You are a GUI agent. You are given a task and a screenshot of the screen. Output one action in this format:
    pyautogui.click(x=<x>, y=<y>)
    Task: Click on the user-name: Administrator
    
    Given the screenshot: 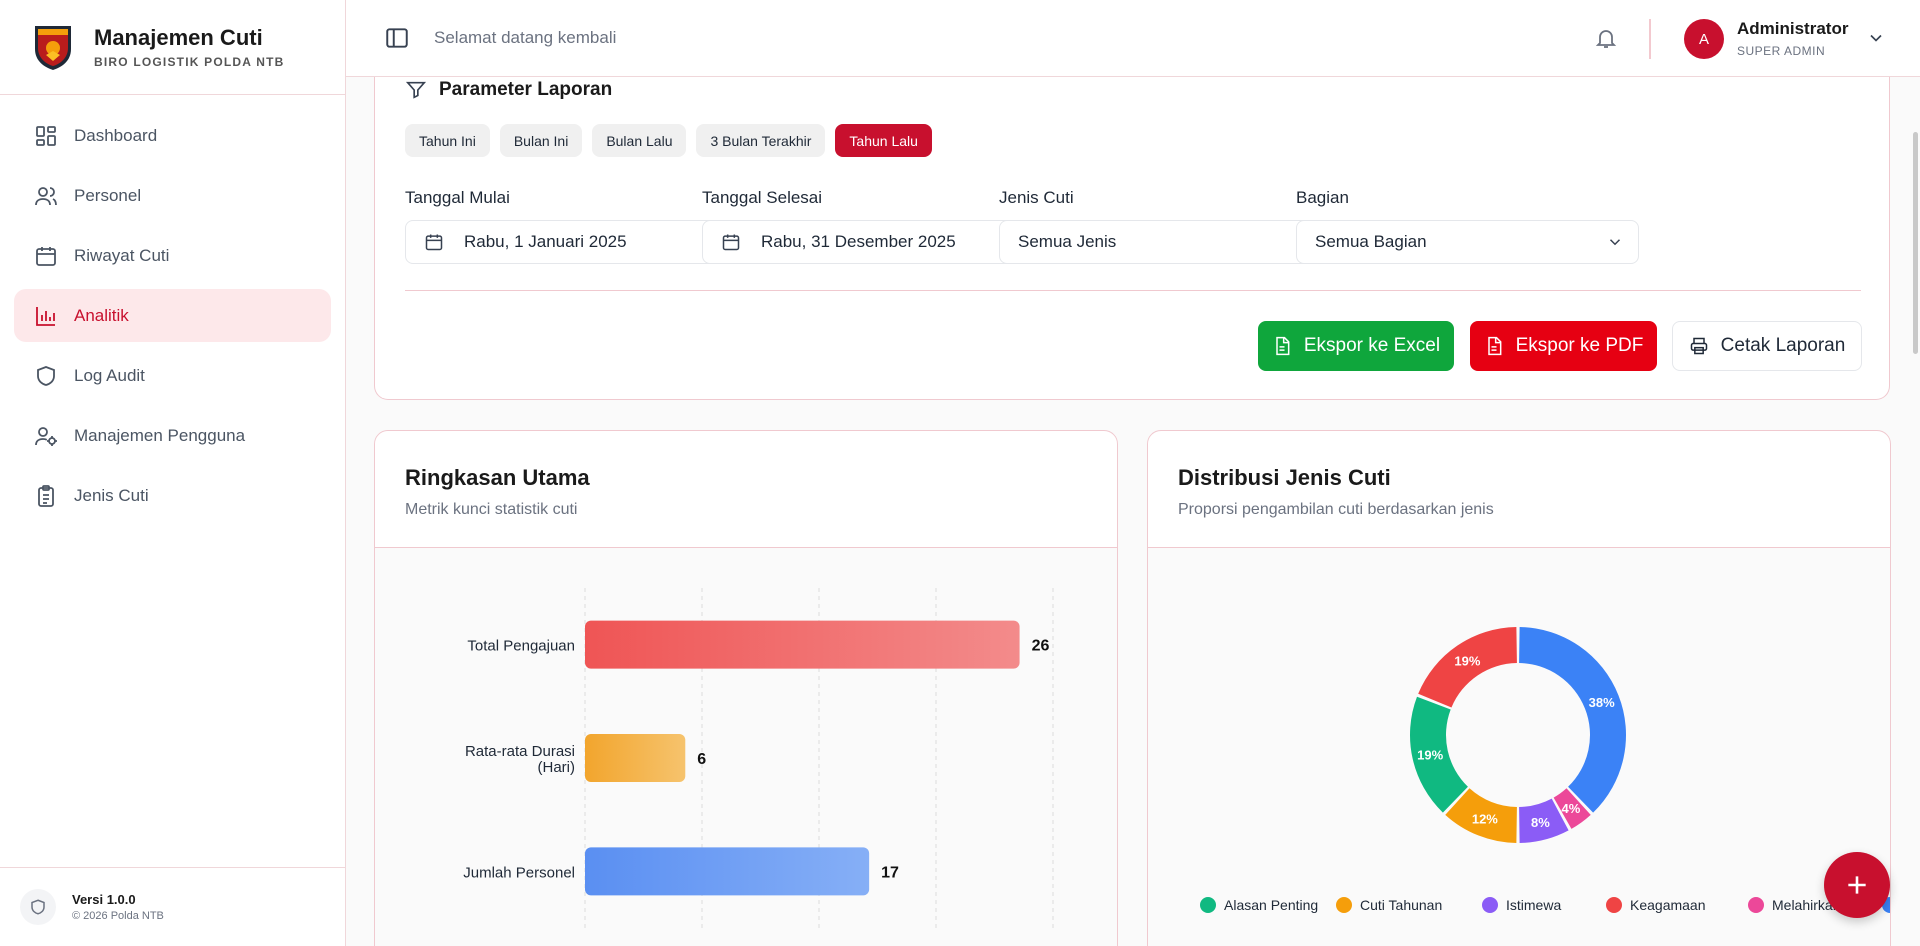 What is the action you would take?
    pyautogui.click(x=1793, y=28)
    